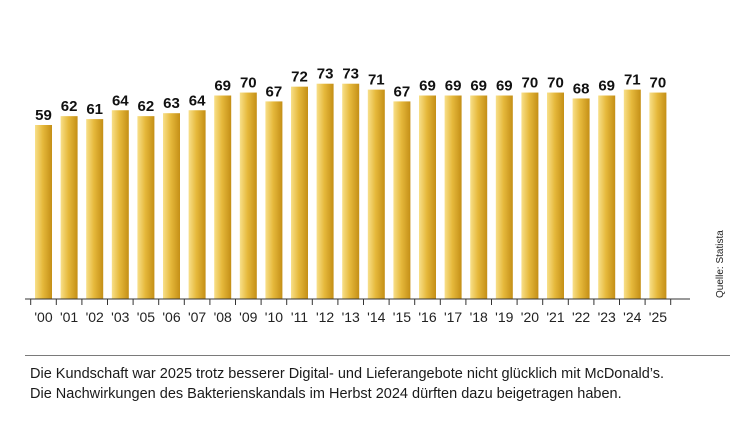 Image resolution: width=750 pixels, height=421 pixels. Describe the element at coordinates (581, 88) in the screenshot. I see `bar-value-label: 68` at that location.